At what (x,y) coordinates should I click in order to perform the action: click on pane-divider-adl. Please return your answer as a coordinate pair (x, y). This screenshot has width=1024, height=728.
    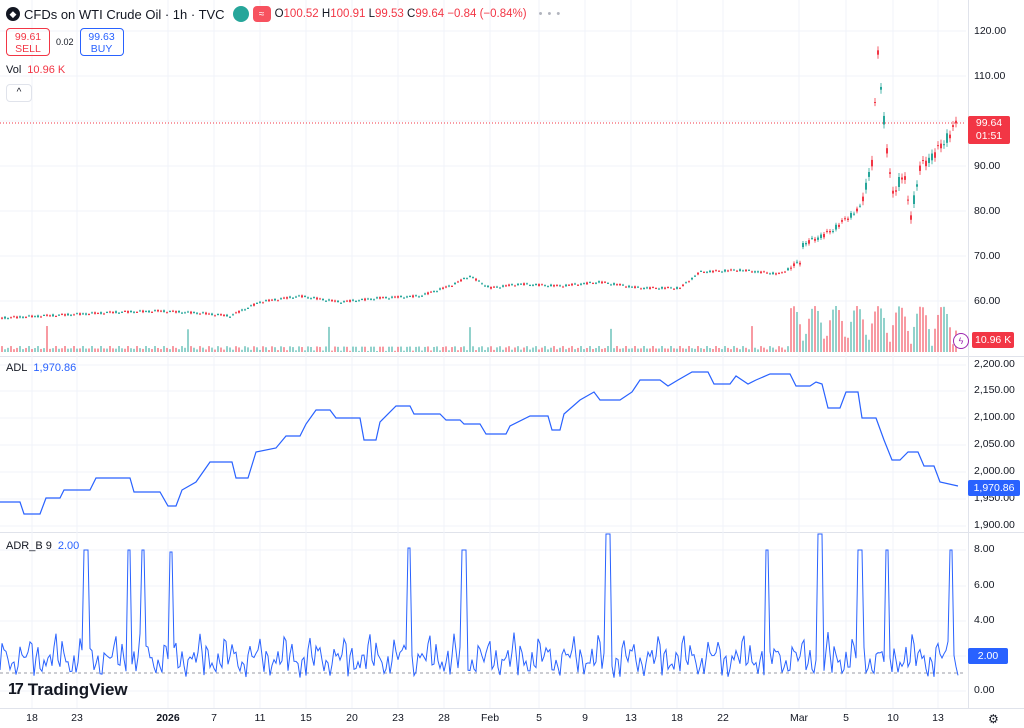
    Looking at the image, I should click on (512, 532).